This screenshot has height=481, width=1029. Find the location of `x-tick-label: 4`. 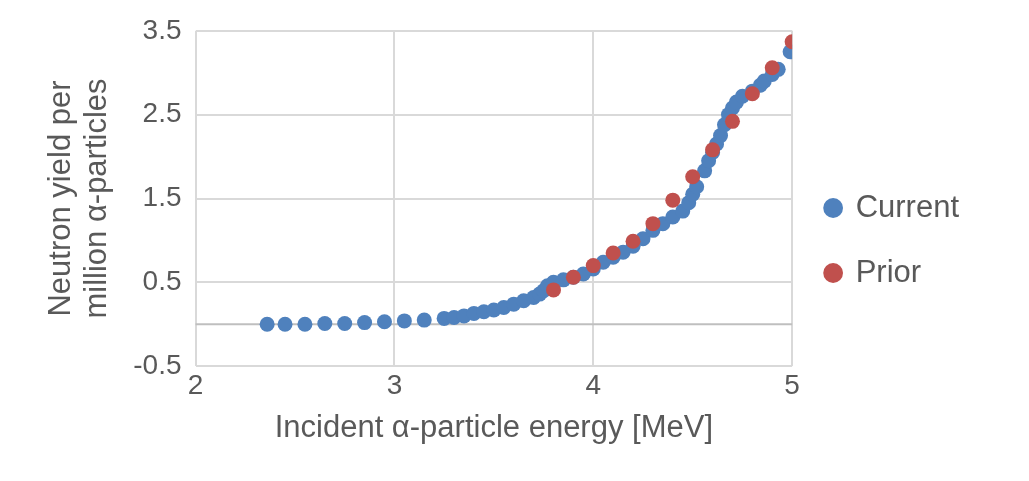

x-tick-label: 4 is located at coordinates (593, 384).